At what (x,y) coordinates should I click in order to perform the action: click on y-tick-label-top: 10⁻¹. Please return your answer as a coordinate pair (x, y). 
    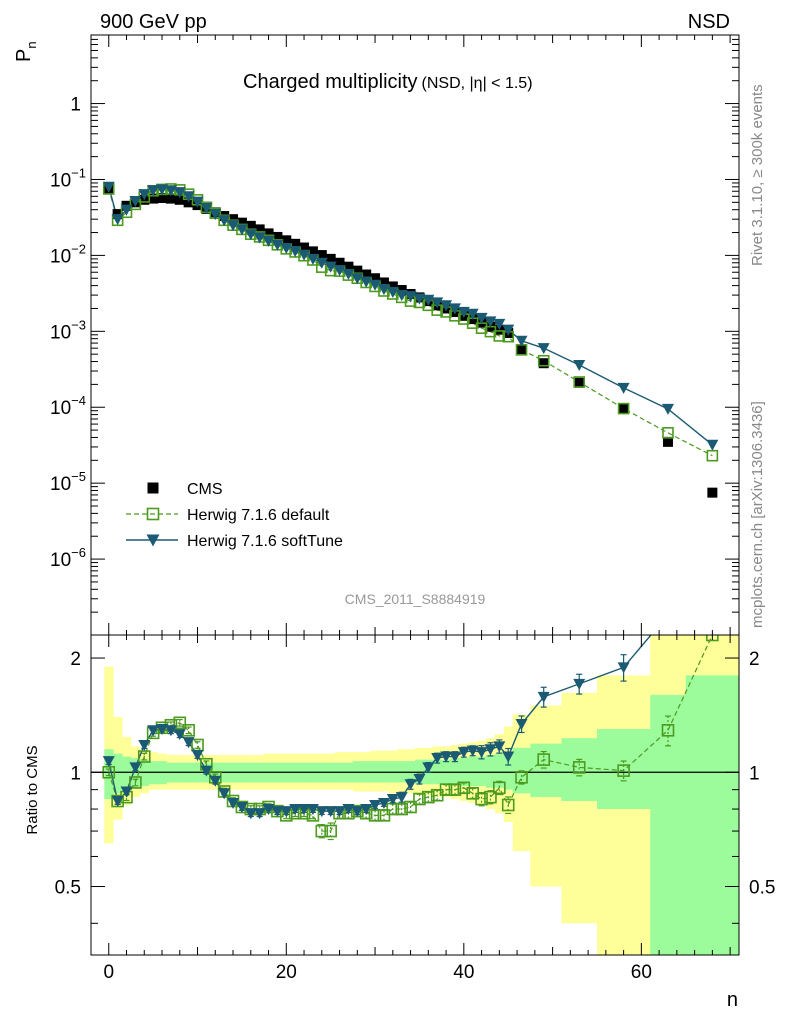
    Looking at the image, I should click on (68, 178).